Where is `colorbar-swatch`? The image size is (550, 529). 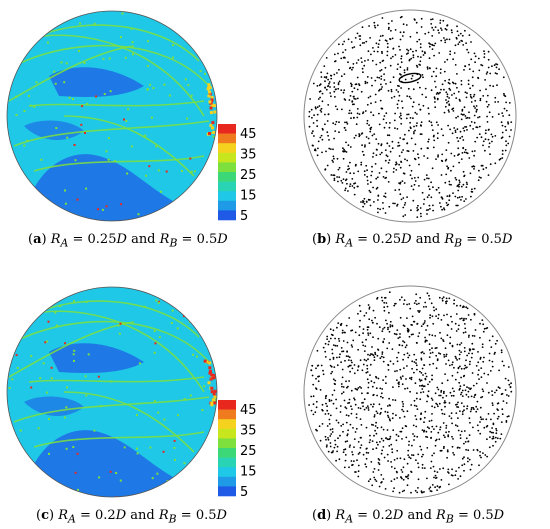 colorbar-swatch is located at coordinates (227, 215).